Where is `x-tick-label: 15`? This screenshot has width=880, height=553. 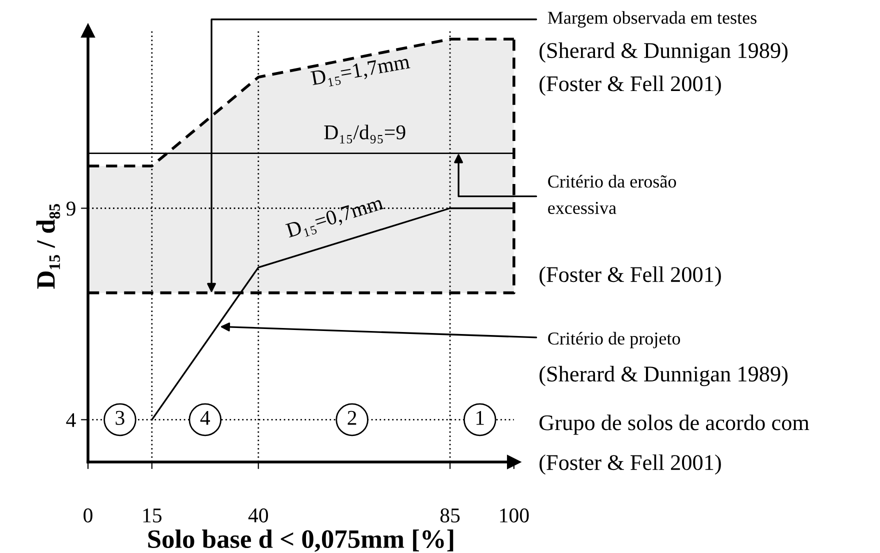 x-tick-label: 15 is located at coordinates (152, 515).